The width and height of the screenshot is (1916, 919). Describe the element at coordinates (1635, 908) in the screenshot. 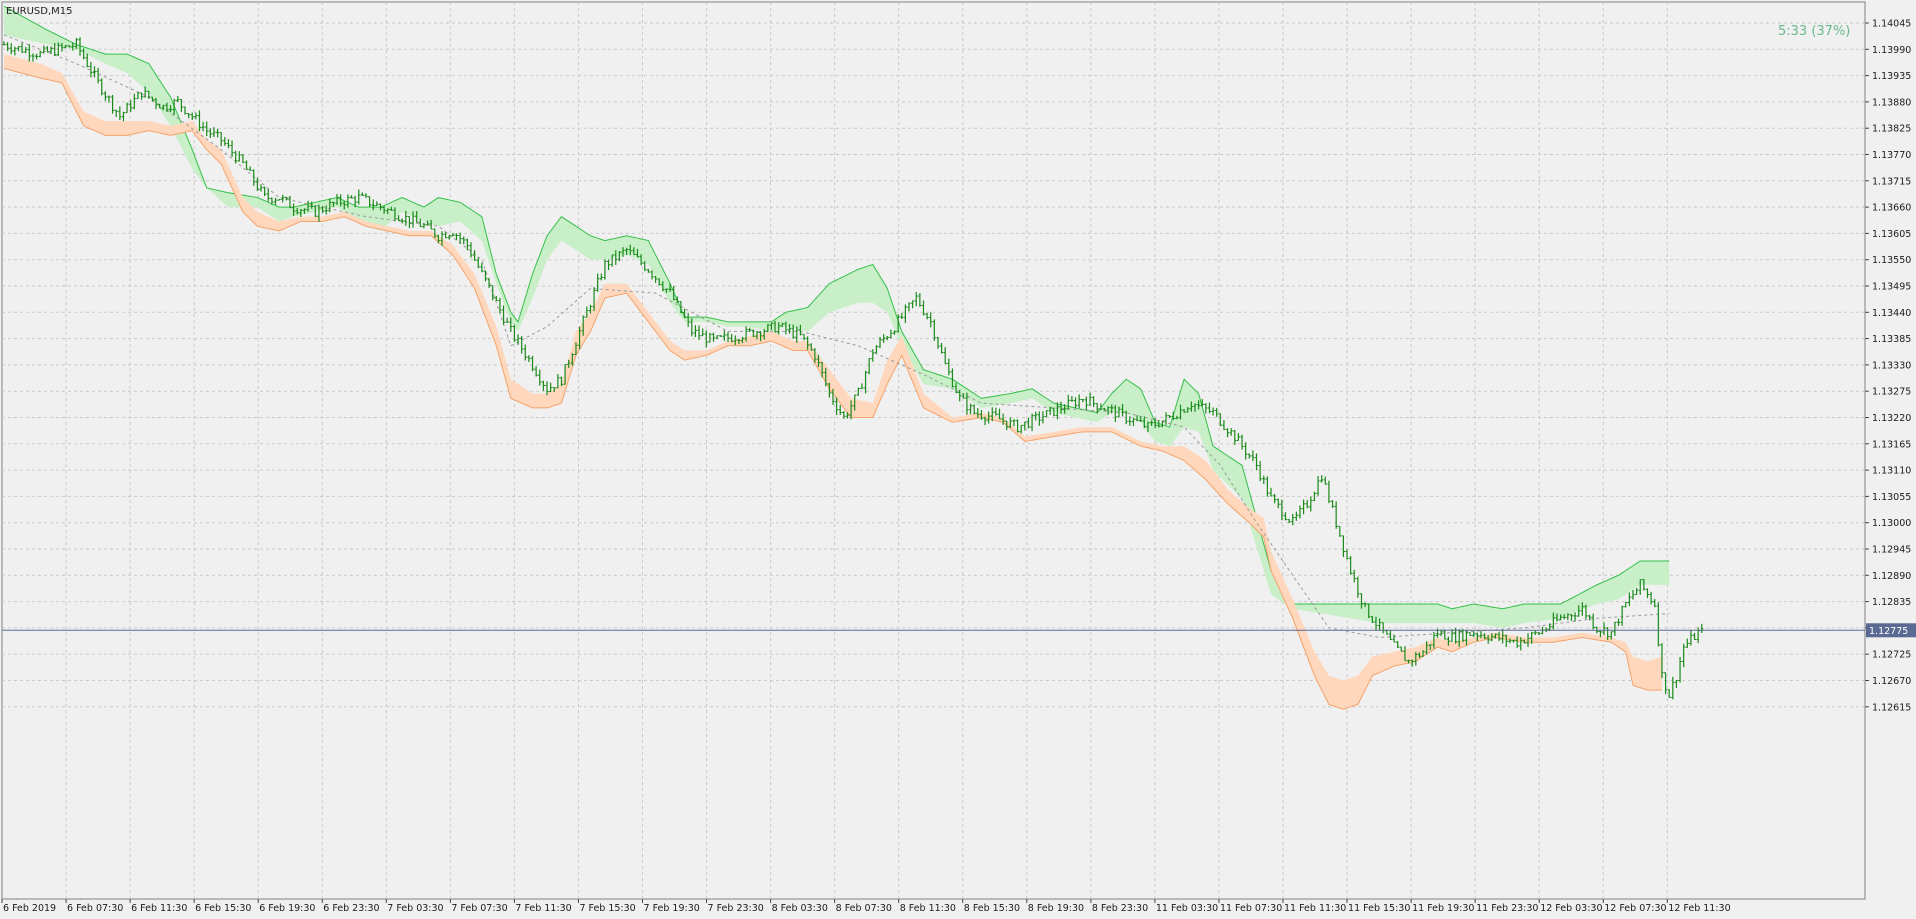

I see `x-tick-label: 12 Feb 07:30` at that location.